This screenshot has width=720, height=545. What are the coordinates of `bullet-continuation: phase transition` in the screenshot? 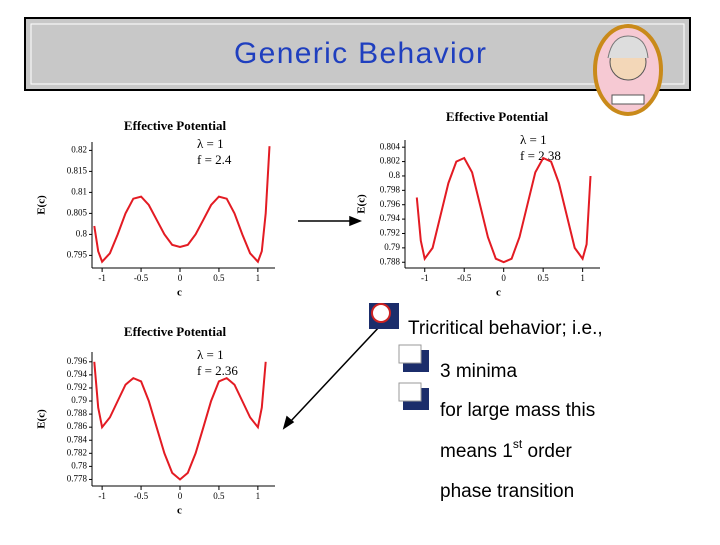 It's located at (507, 491).